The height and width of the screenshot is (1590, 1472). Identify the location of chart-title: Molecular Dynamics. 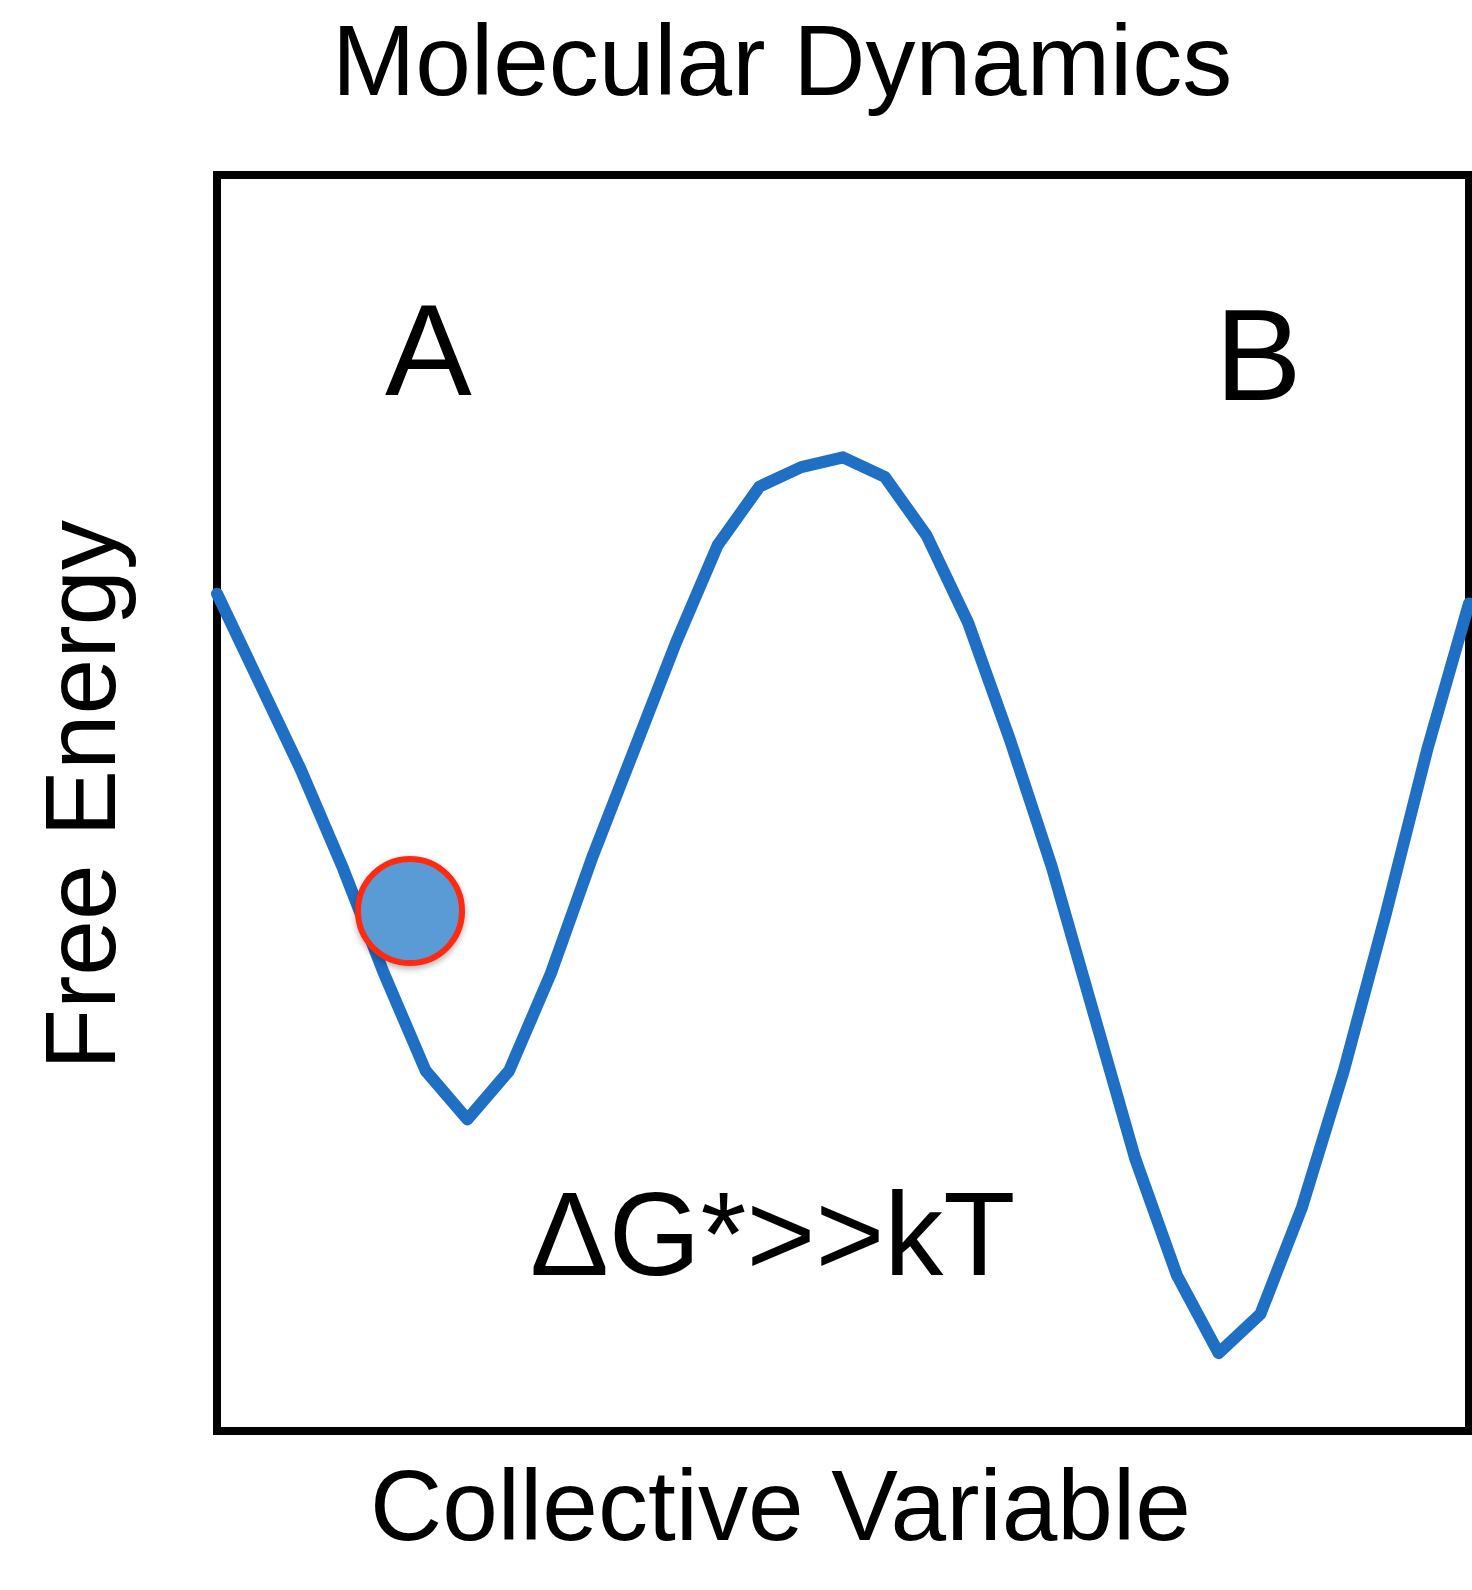
(782, 60).